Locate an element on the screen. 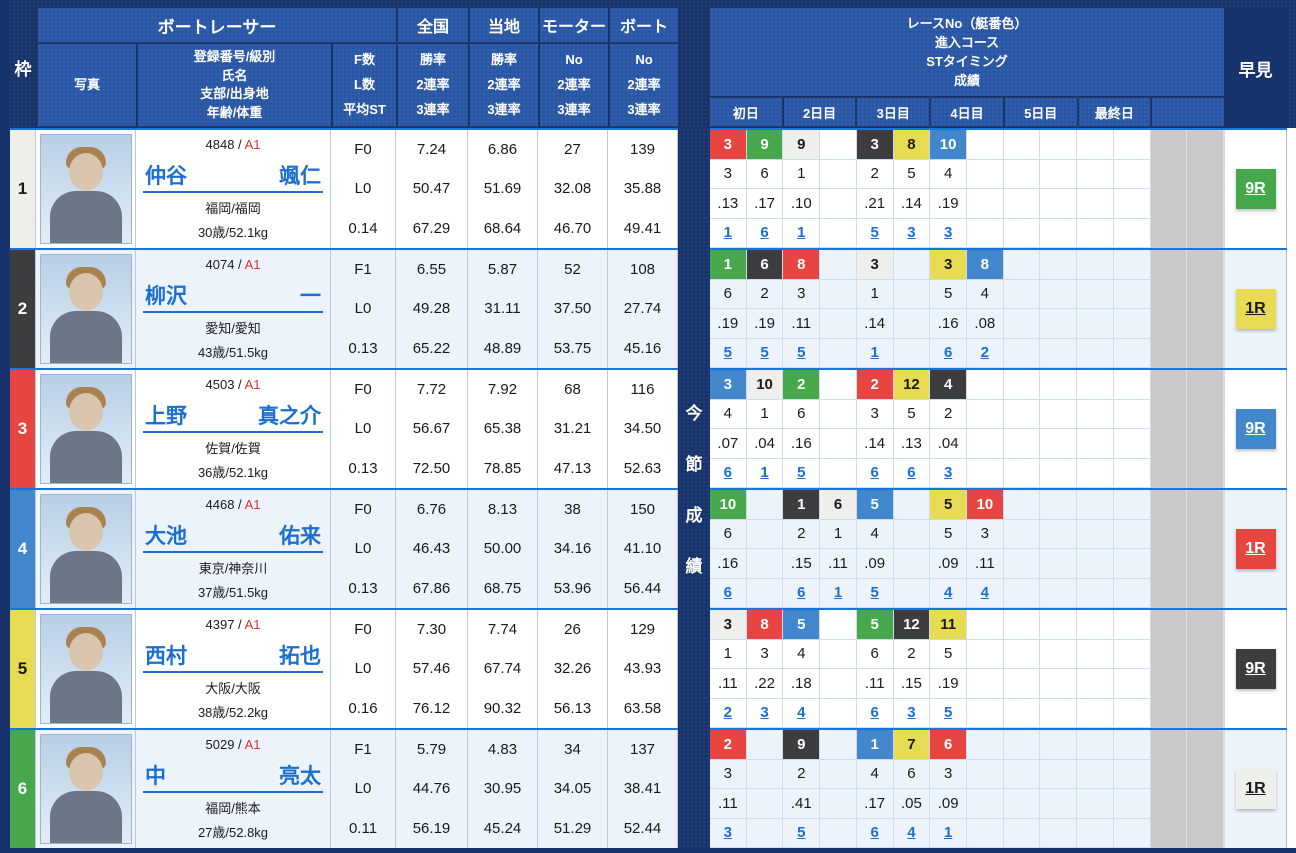 The image size is (1296, 853). race-number-badge: 3 is located at coordinates (874, 144).